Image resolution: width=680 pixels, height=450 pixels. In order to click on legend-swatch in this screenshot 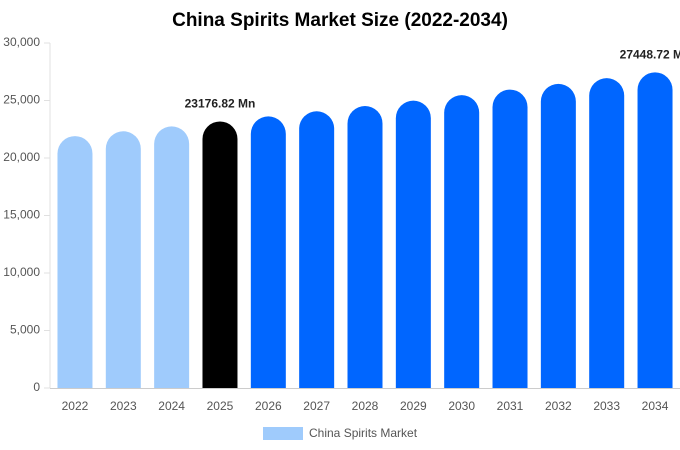, I will do `click(283, 433)`.